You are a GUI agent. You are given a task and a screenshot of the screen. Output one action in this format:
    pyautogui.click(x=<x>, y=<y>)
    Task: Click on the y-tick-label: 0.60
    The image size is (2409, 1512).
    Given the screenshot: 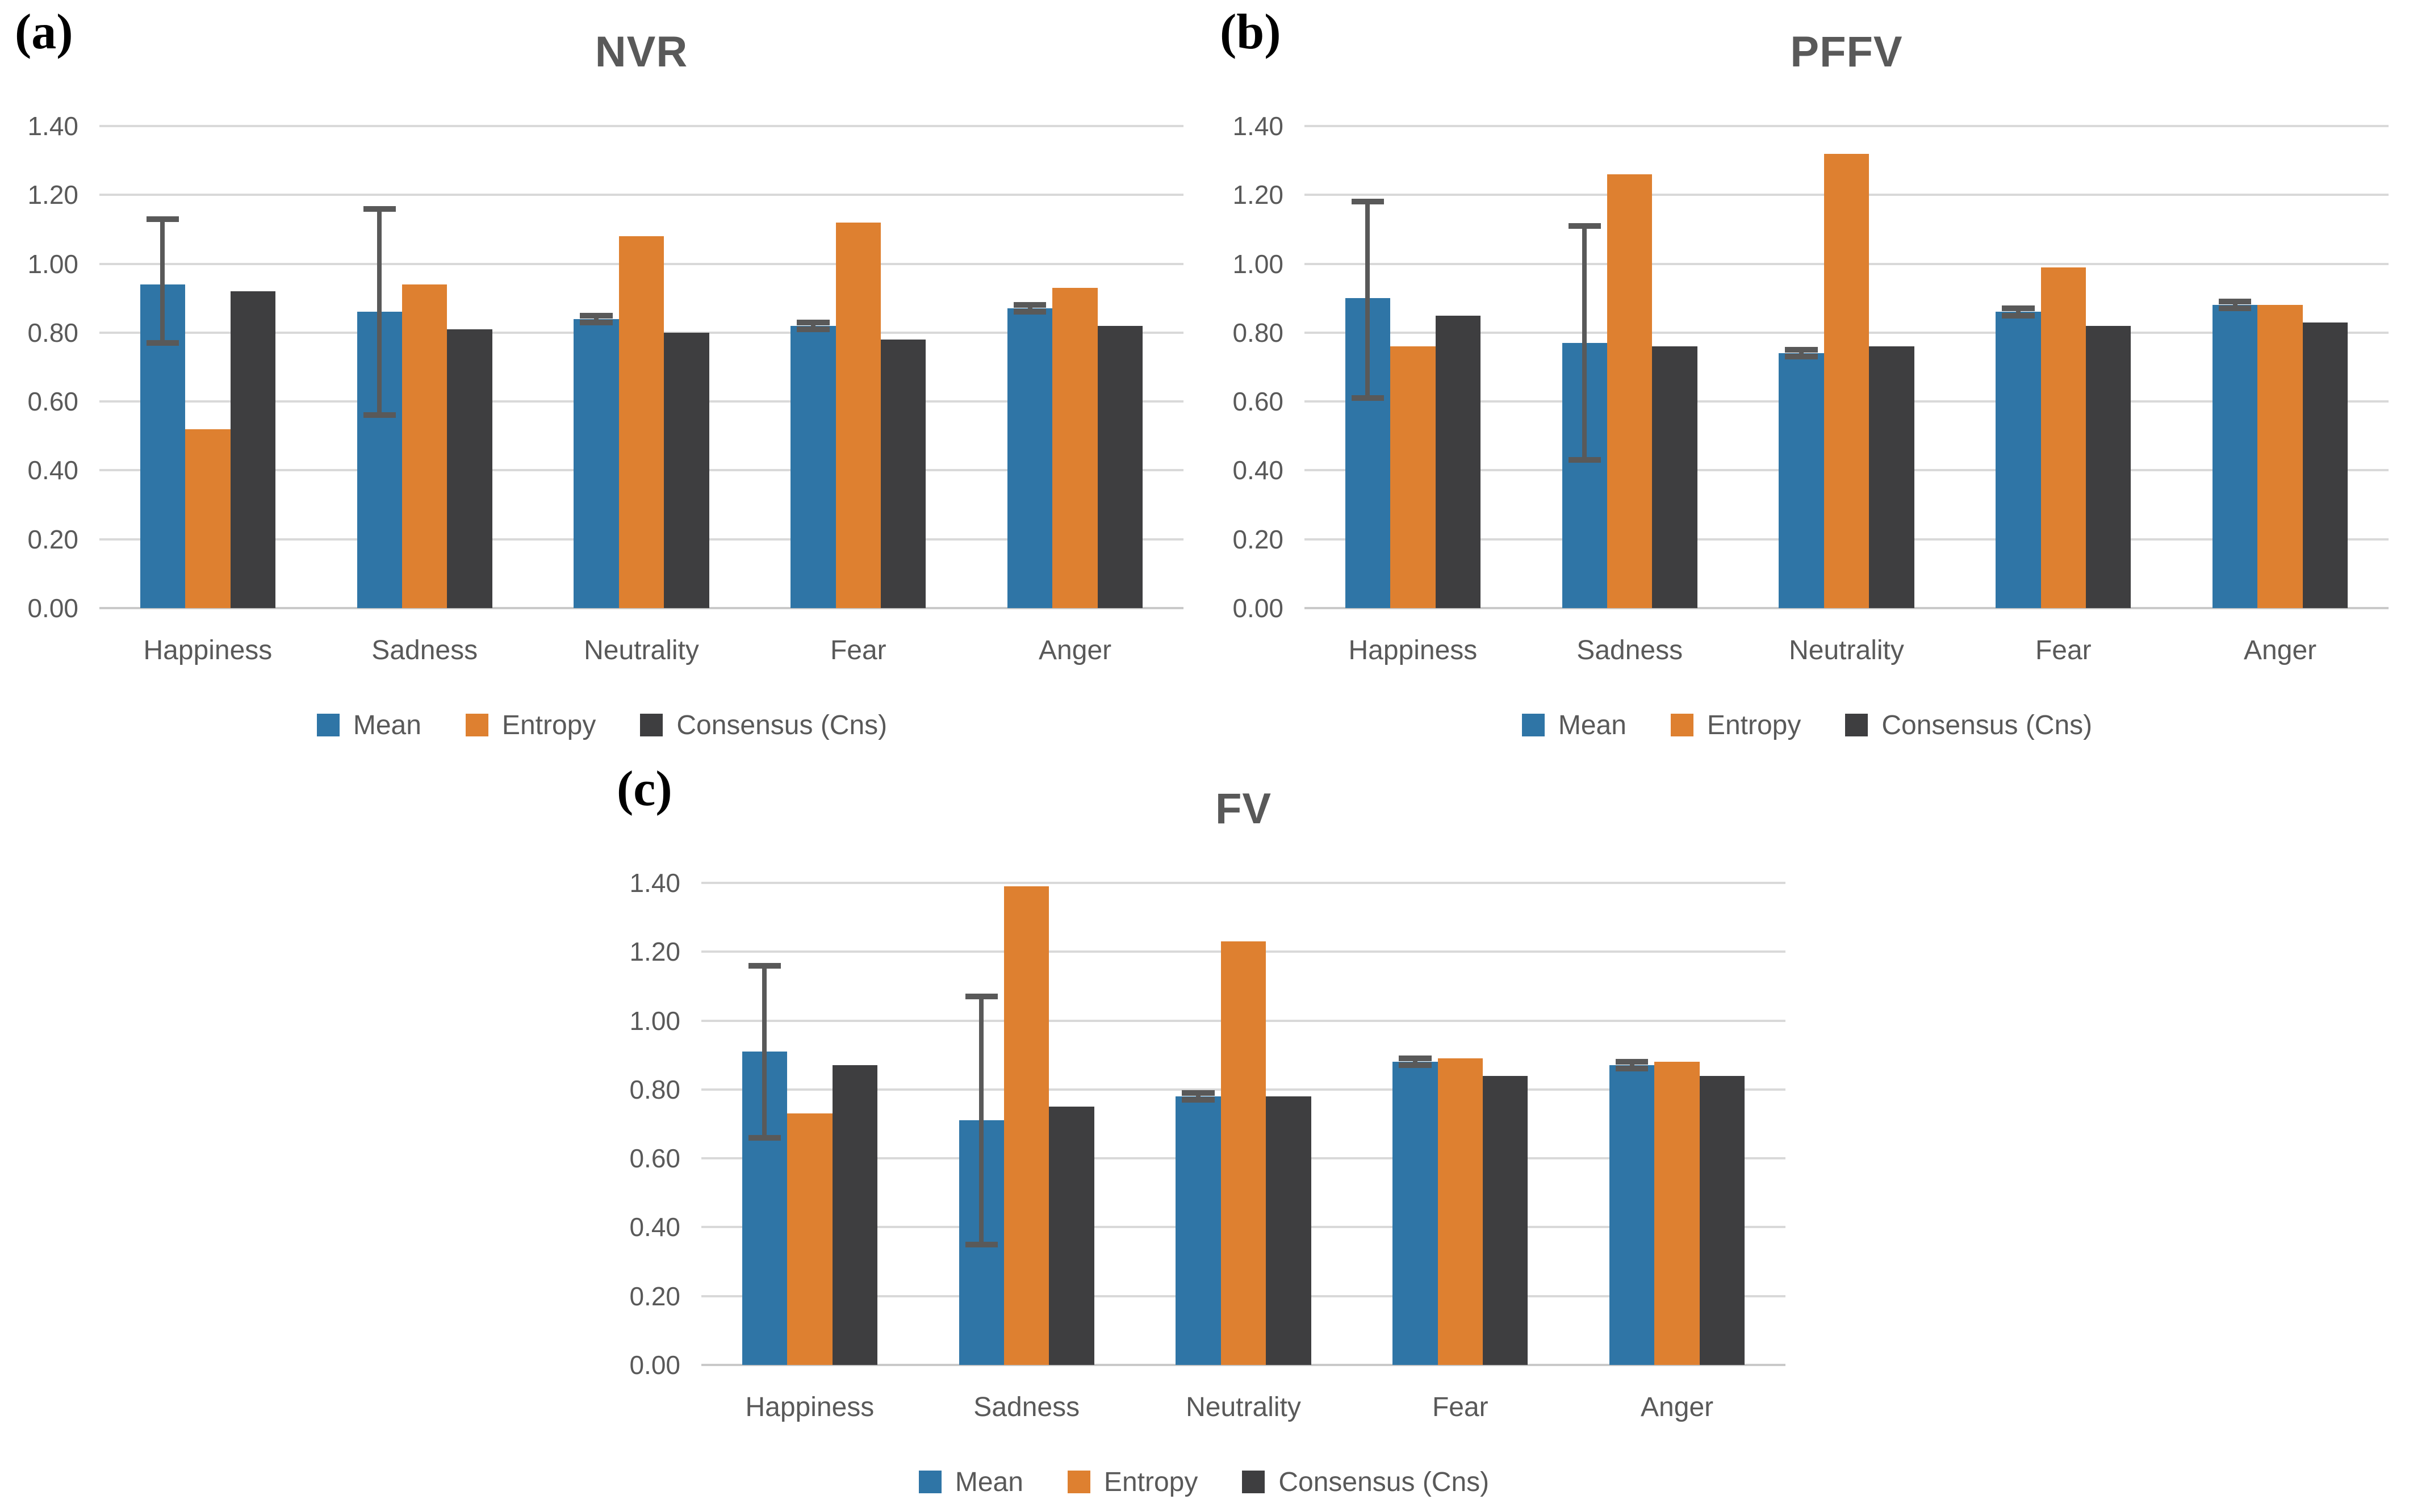 What is the action you would take?
    pyautogui.click(x=1257, y=402)
    